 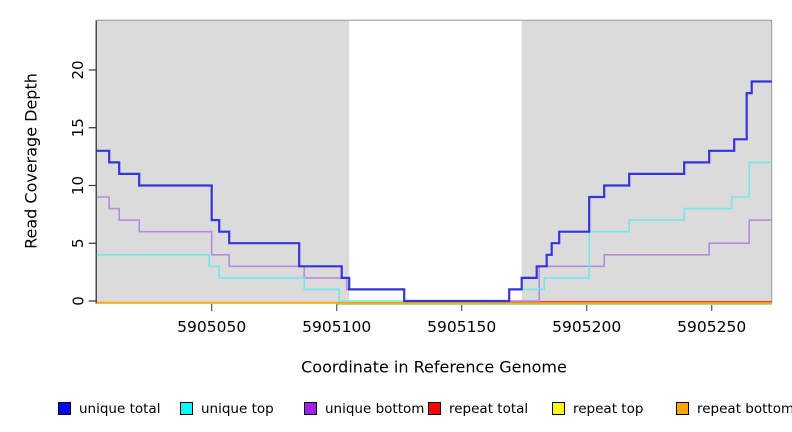 What do you see at coordinates (211, 327) in the screenshot?
I see `x-tick-label: 5905050` at bounding box center [211, 327].